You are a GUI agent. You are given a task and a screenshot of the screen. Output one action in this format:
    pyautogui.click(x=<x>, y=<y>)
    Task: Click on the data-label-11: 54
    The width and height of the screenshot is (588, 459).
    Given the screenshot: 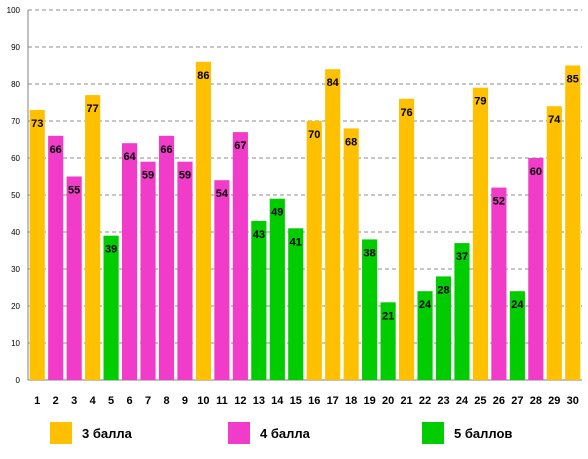 What is the action you would take?
    pyautogui.click(x=222, y=194)
    